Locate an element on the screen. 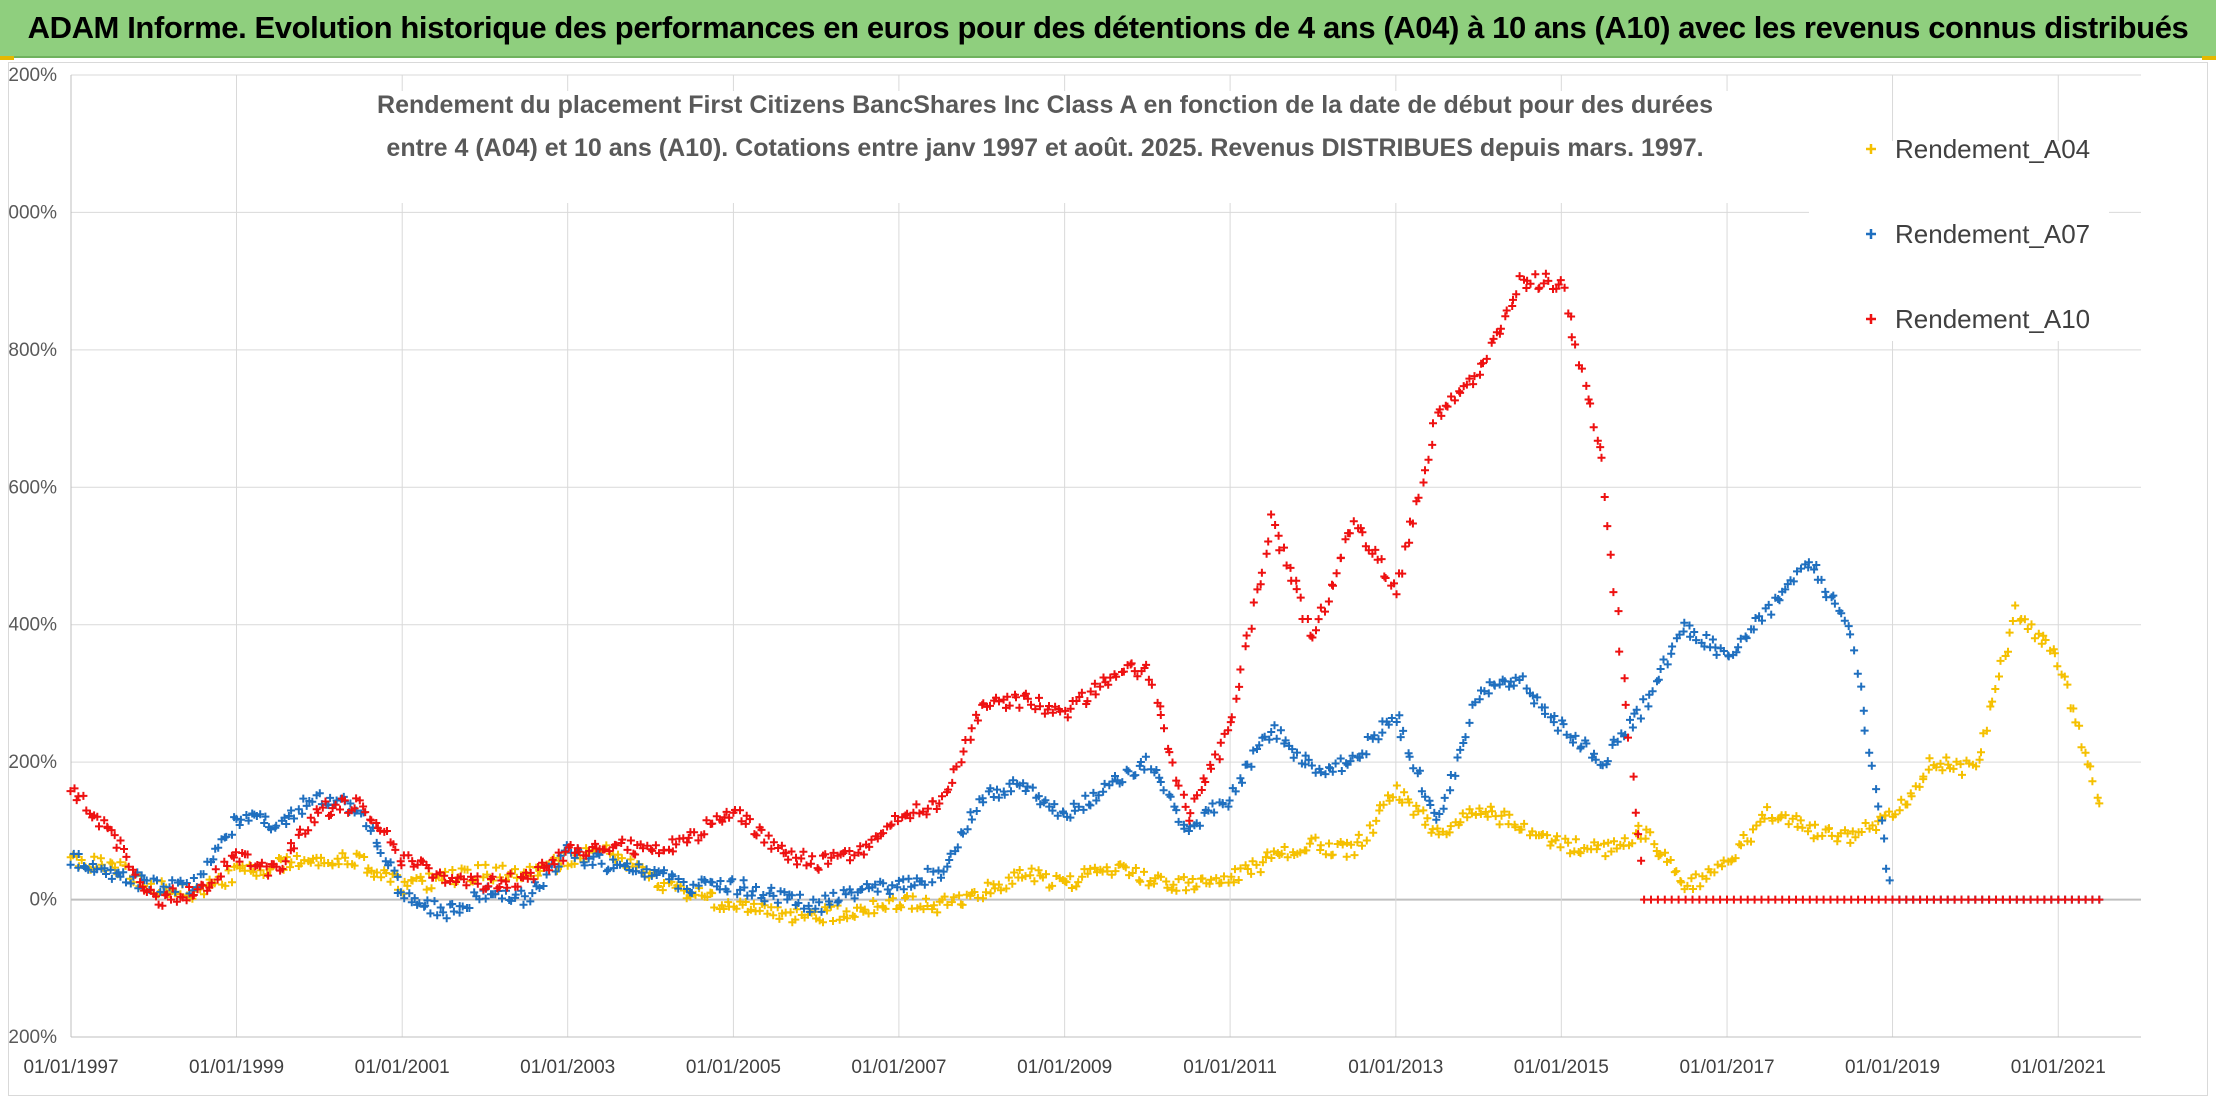 This screenshot has height=1102, width=2216. legend: Rendement_A04 Rendement_A07 Rendement_A10 is located at coordinates (1959, 237).